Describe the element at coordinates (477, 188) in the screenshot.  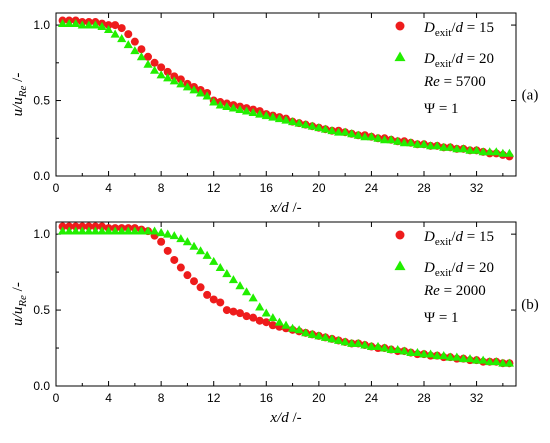
I see `x-tick-label: 32` at that location.